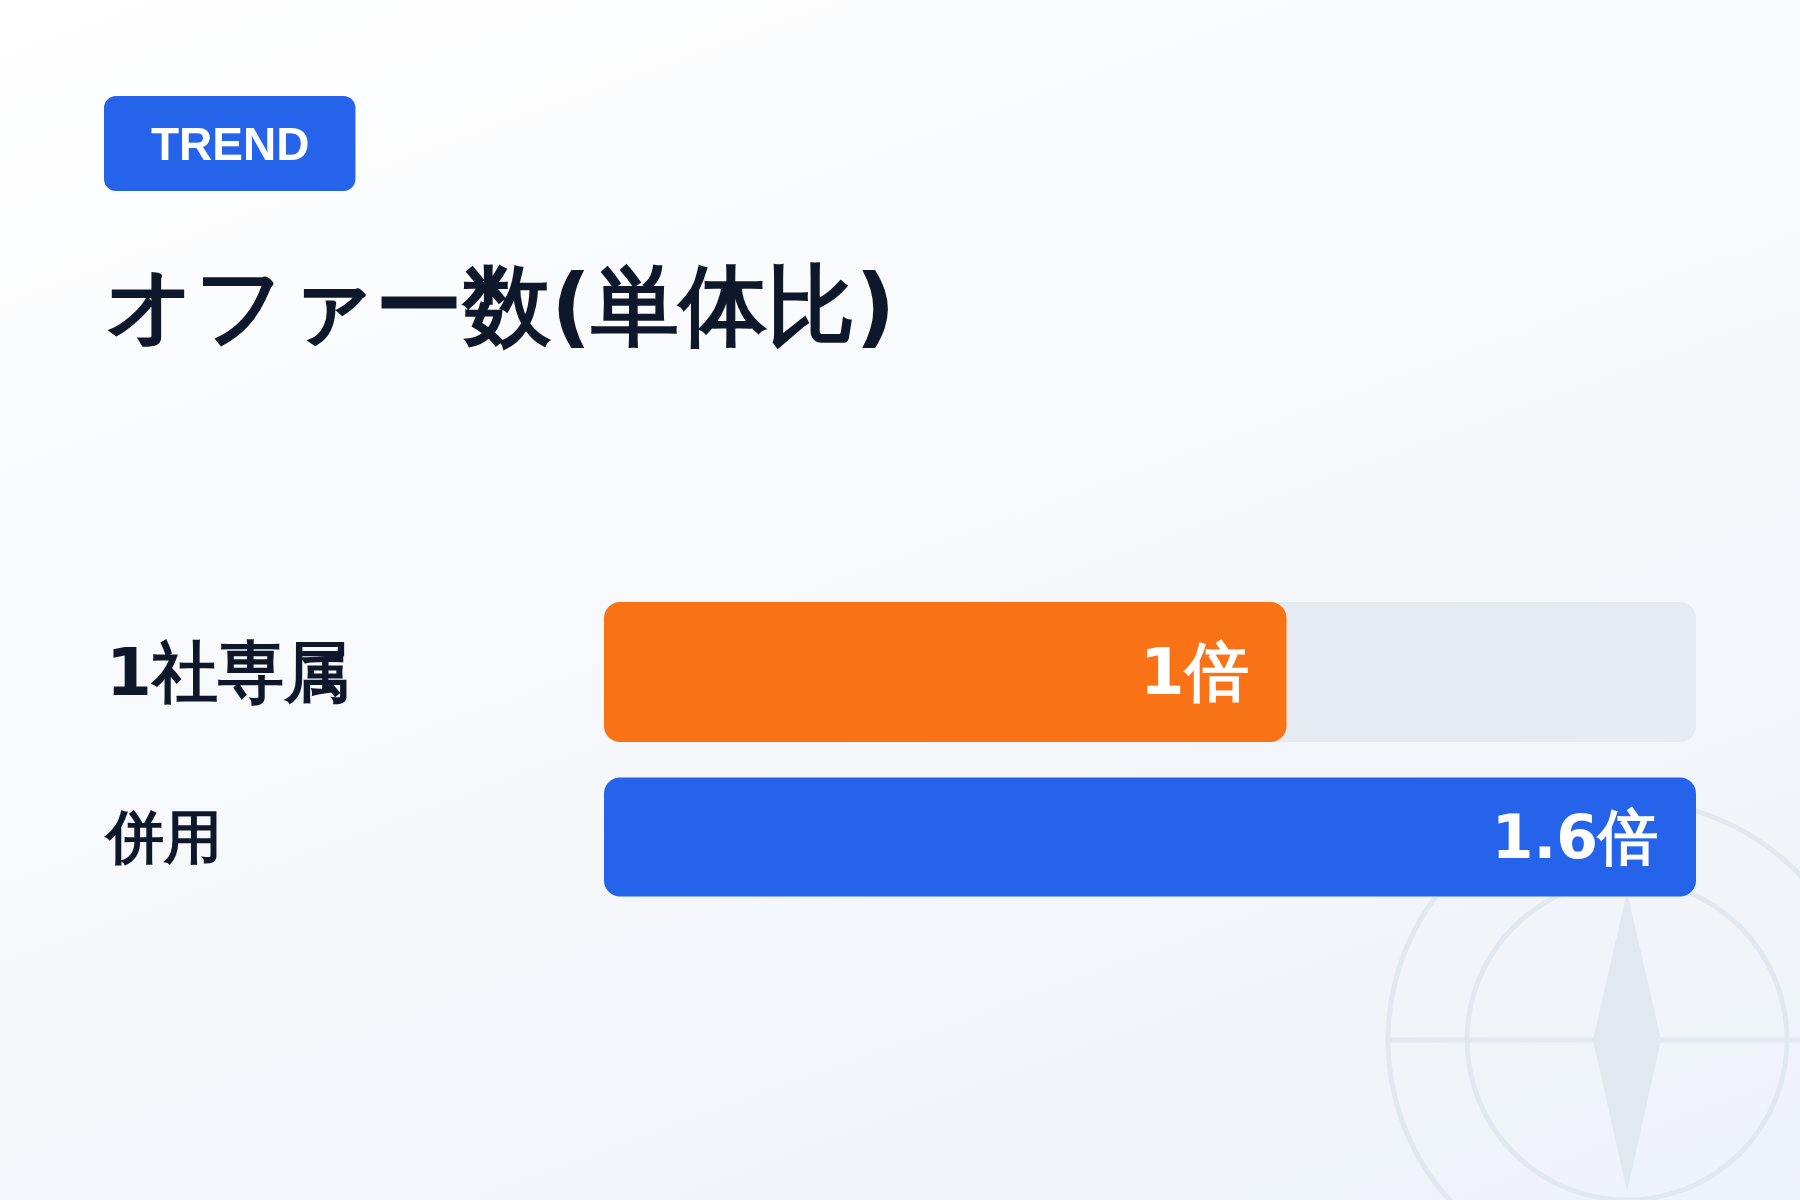  I want to click on y-tick-label: 併用, so click(163, 837).